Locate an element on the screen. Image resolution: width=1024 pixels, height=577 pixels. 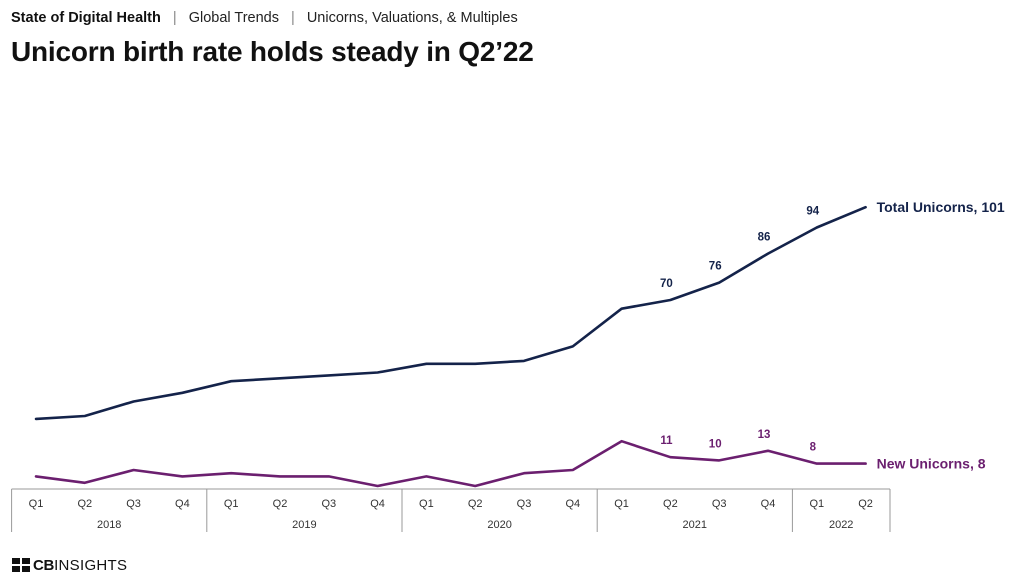
year-label: 2019 is located at coordinates (304, 525).